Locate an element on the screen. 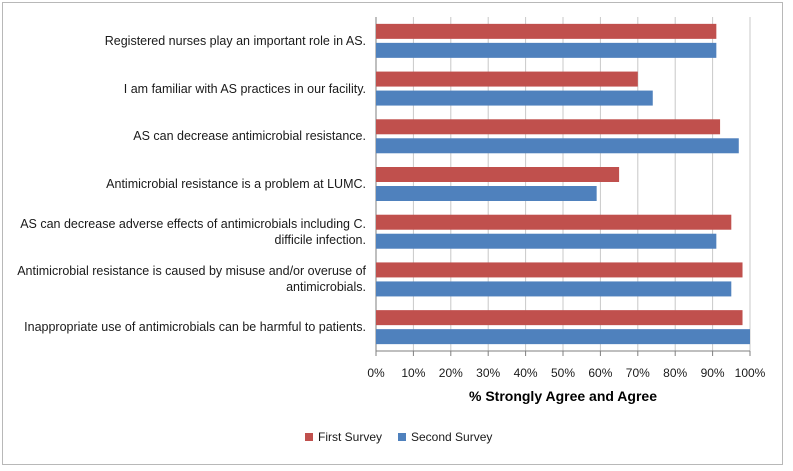 The image size is (793, 471). x-tick-label: 10% is located at coordinates (413, 373).